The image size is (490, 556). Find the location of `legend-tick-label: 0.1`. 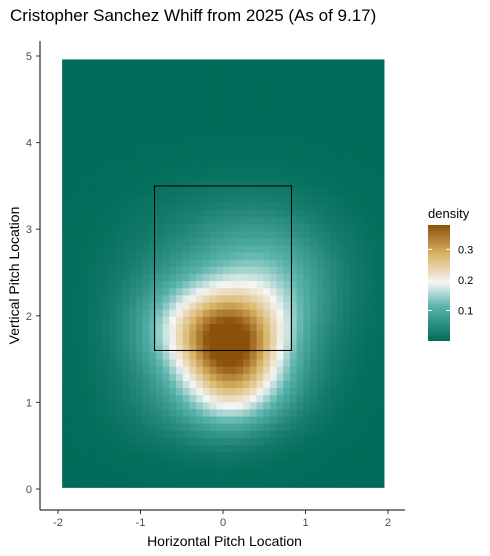

legend-tick-label: 0.1 is located at coordinates (465, 311).